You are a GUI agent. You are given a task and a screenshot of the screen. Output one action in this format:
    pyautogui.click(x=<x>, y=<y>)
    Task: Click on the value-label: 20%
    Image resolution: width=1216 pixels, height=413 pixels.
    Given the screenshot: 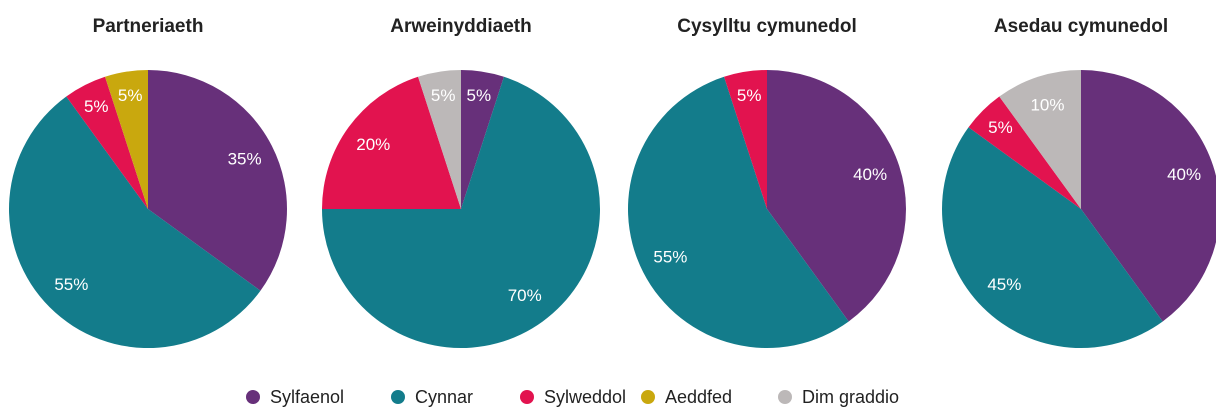 What is the action you would take?
    pyautogui.click(x=373, y=144)
    